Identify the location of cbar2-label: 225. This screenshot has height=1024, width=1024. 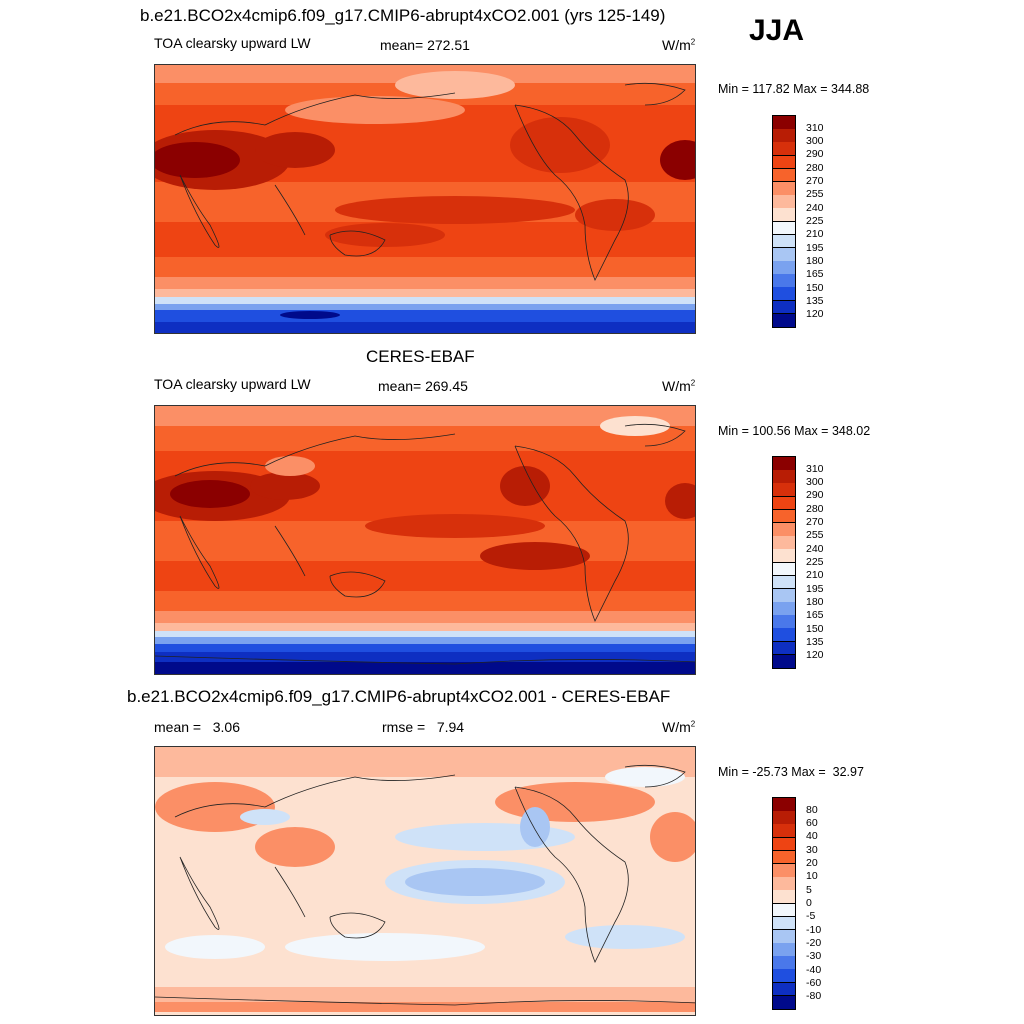
(815, 562).